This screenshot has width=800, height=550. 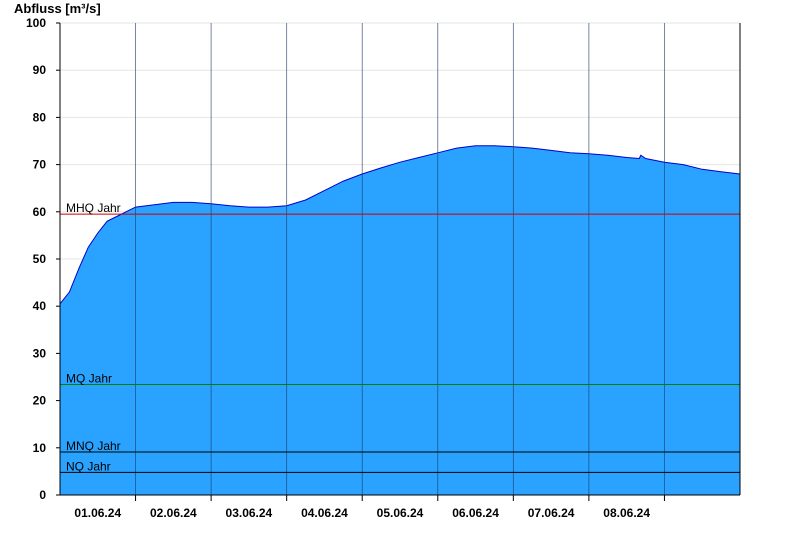 I want to click on x-tick-label: 02.06.24, so click(x=173, y=513).